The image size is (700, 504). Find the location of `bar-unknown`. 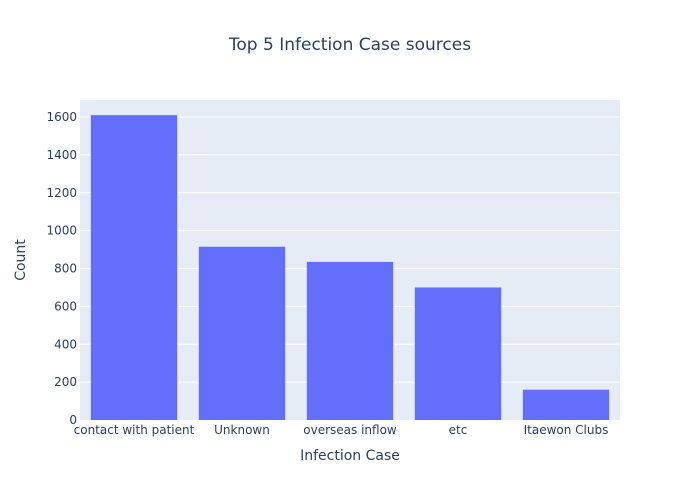

bar-unknown is located at coordinates (242, 333).